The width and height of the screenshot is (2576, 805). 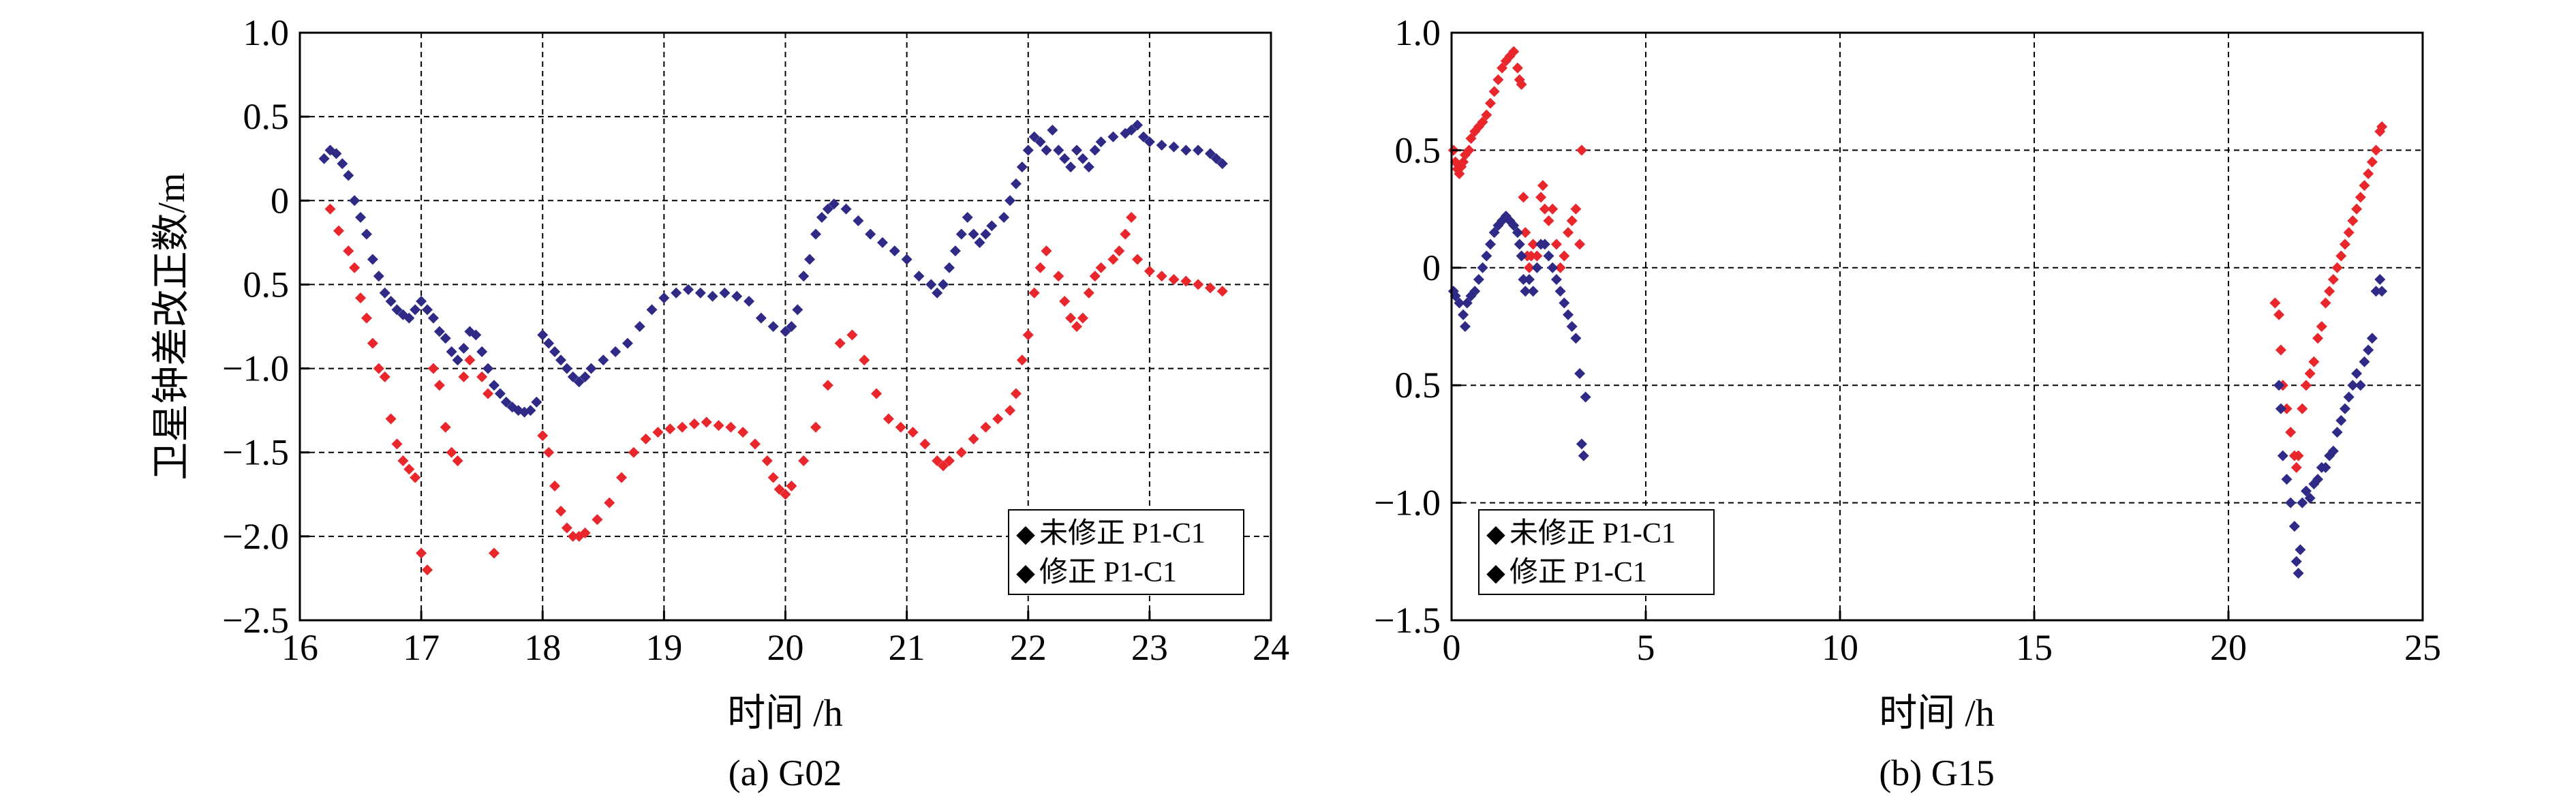 I want to click on chart-a-y-axis-label: 卫星钟差改正数/m, so click(x=172, y=326).